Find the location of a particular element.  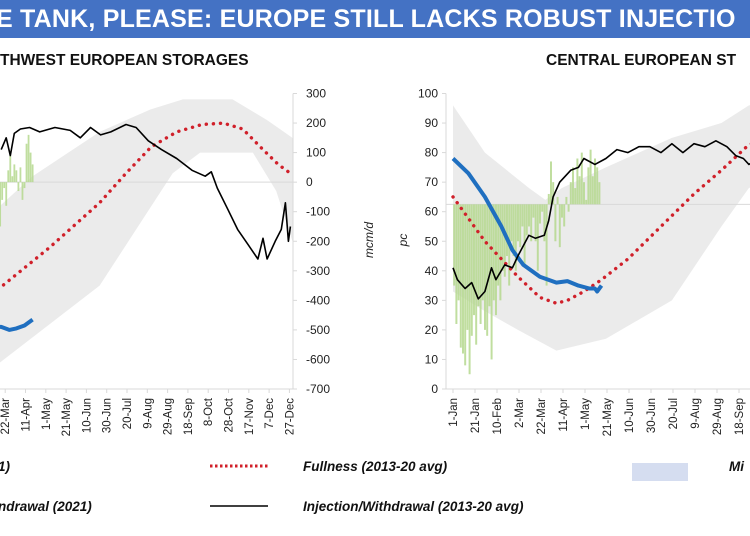

y-tick-label: 60 is located at coordinates (432, 212).